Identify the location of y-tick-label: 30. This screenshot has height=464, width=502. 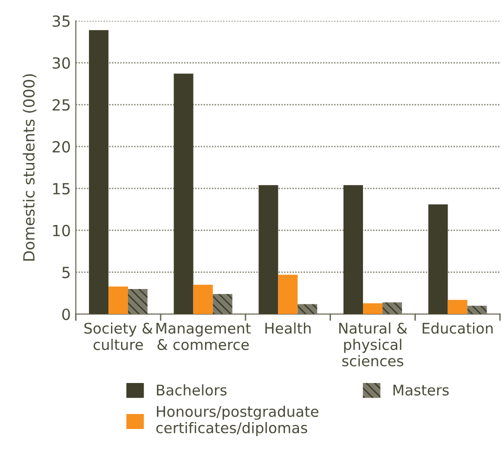
(61, 63).